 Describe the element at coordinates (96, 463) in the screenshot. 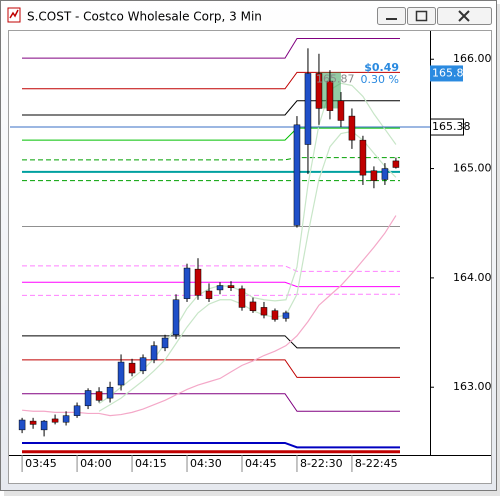

I see `x-tick-label: 04:00` at that location.